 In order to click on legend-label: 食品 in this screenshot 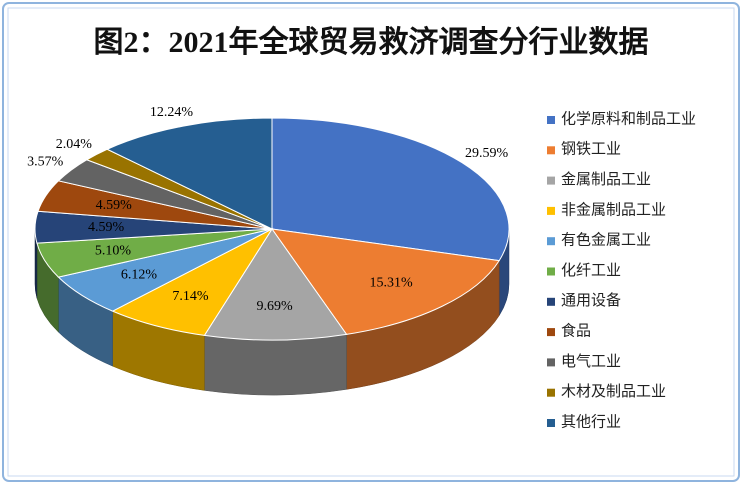, I will do `click(576, 331)`.